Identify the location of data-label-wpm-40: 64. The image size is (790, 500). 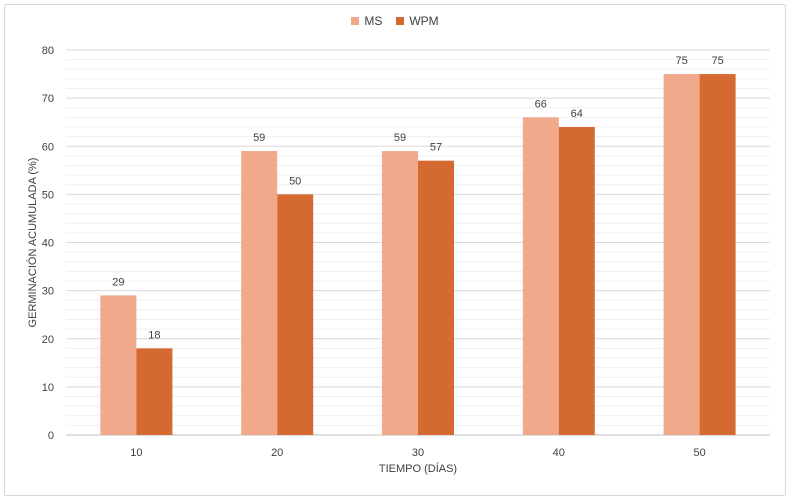
(577, 114).